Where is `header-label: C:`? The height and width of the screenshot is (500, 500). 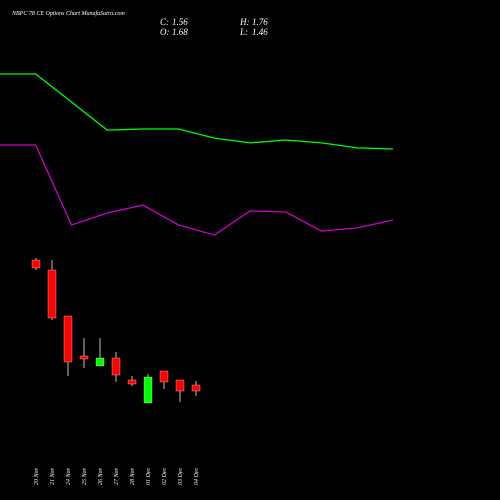
header-label: C: is located at coordinates (164, 22).